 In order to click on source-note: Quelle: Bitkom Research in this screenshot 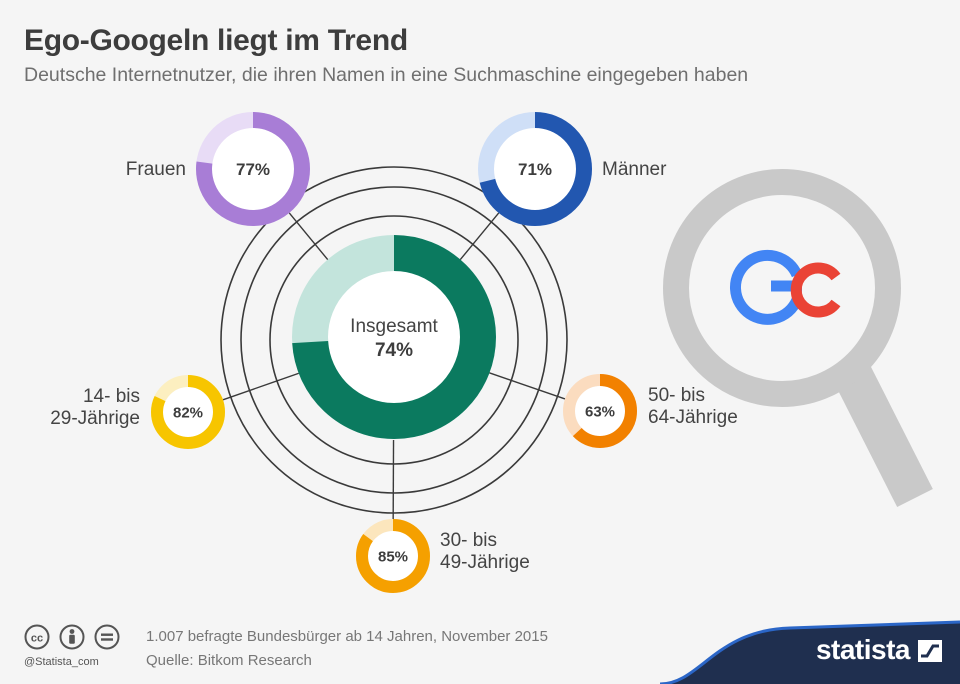, I will do `click(229, 660)`.